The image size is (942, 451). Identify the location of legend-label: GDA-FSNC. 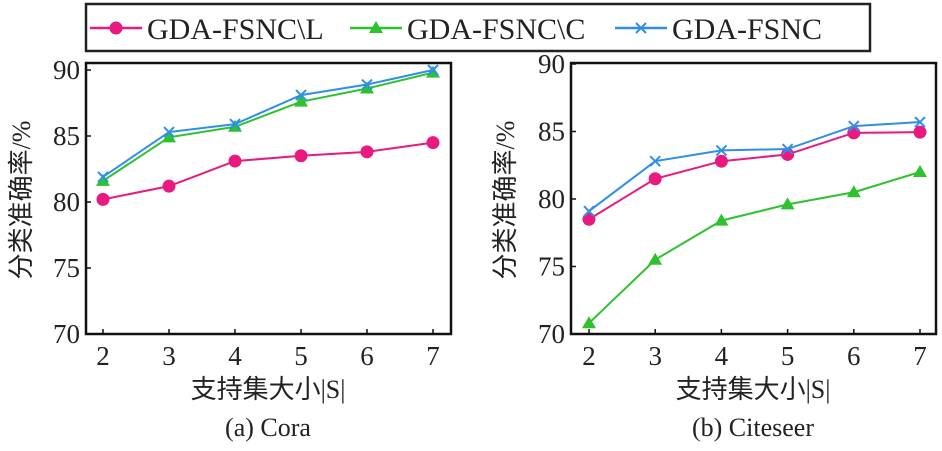
(747, 29).